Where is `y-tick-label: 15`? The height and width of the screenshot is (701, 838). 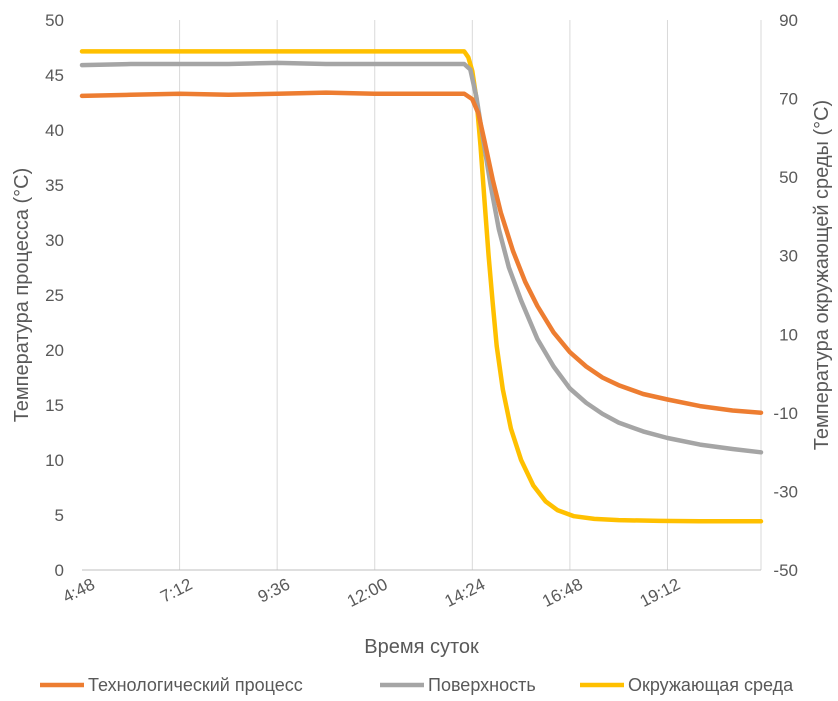
y-tick-label: 15 is located at coordinates (54, 405).